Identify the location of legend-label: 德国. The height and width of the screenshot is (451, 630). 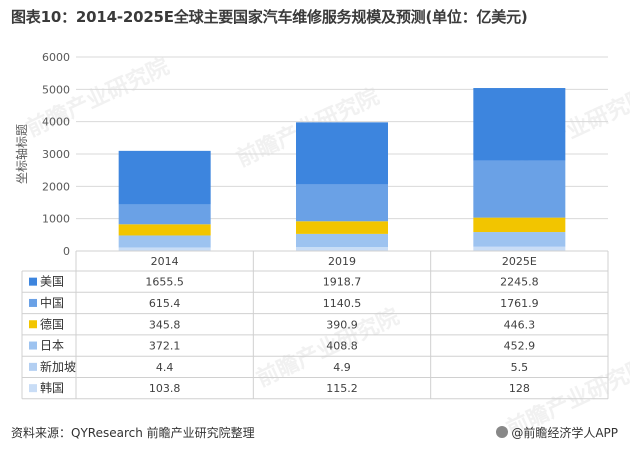
(52, 323).